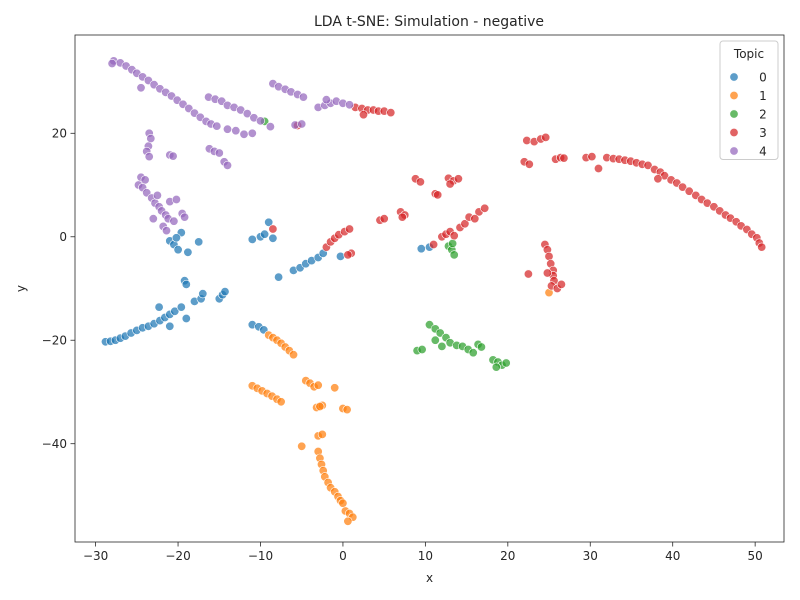 The height and width of the screenshot is (600, 800). I want to click on x-tick-label: −30, so click(95, 556).